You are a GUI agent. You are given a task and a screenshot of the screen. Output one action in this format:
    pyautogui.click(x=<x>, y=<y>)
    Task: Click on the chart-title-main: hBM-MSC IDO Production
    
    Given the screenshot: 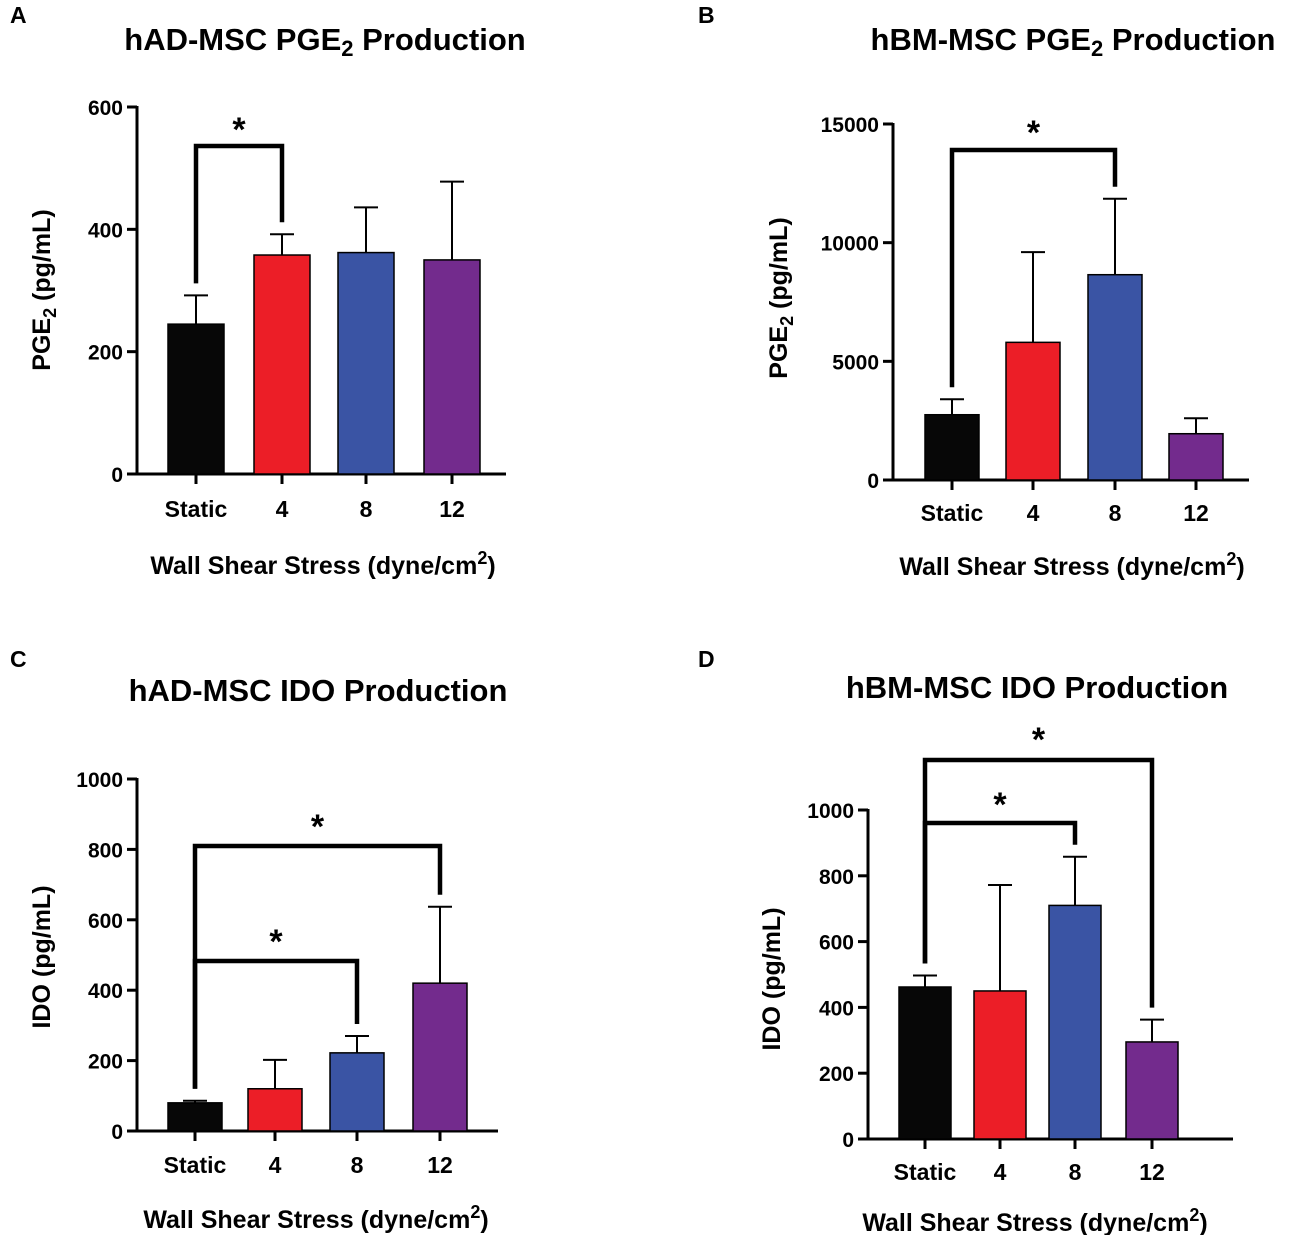 What is the action you would take?
    pyautogui.click(x=1037, y=687)
    